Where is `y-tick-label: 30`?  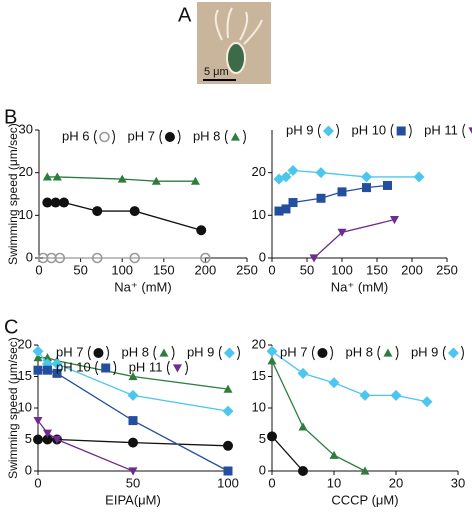
y-tick-label: 30 is located at coordinates (26, 128).